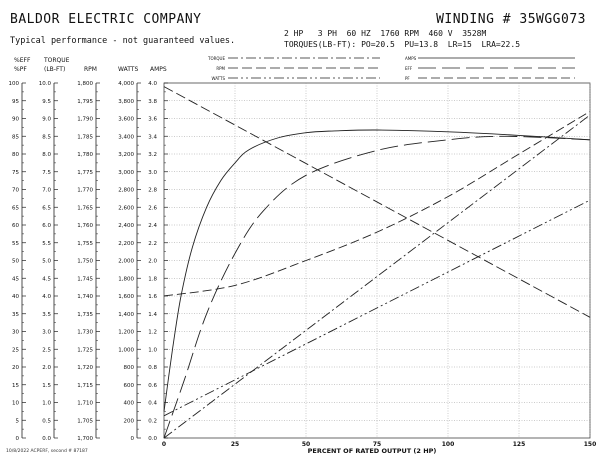 Image resolution: width=600 pixels, height=463 pixels. I want to click on axis-4-tick-label: 2.4, so click(152, 226).